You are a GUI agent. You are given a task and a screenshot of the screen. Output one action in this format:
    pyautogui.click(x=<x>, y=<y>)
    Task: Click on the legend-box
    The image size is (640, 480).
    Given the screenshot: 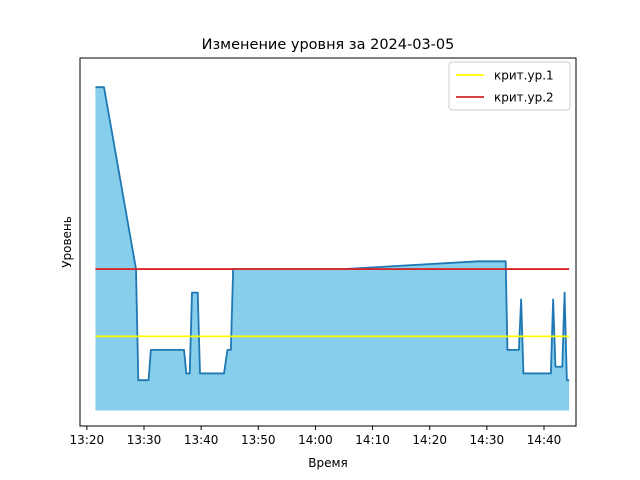 What is the action you would take?
    pyautogui.click(x=509, y=86)
    